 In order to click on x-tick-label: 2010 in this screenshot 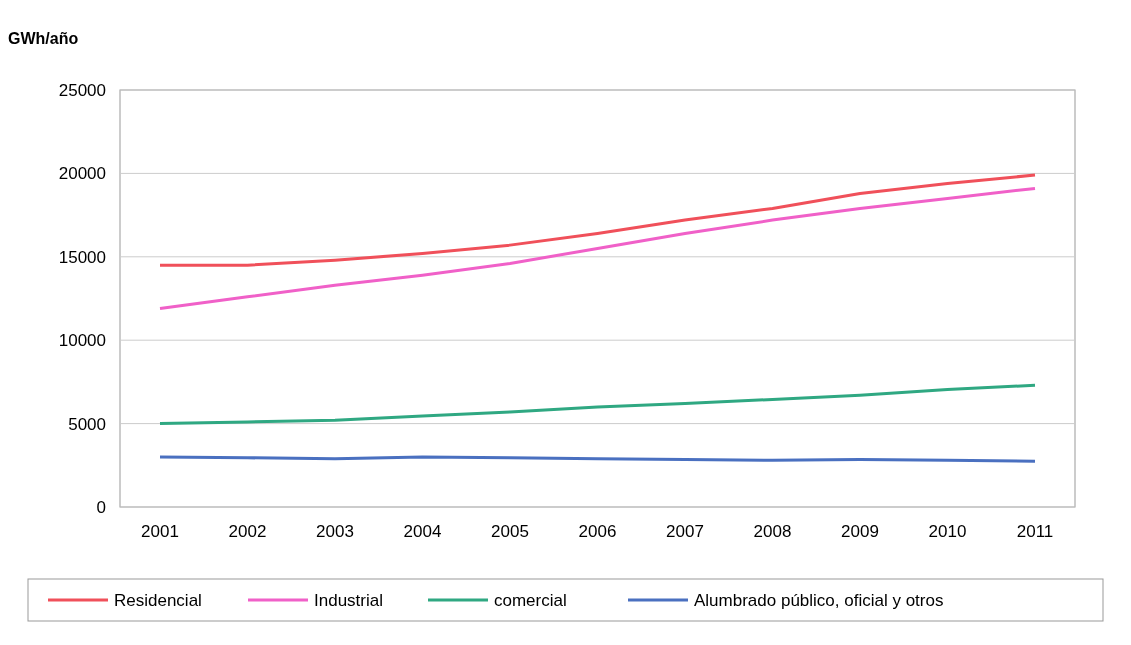, I will do `click(947, 531)`.